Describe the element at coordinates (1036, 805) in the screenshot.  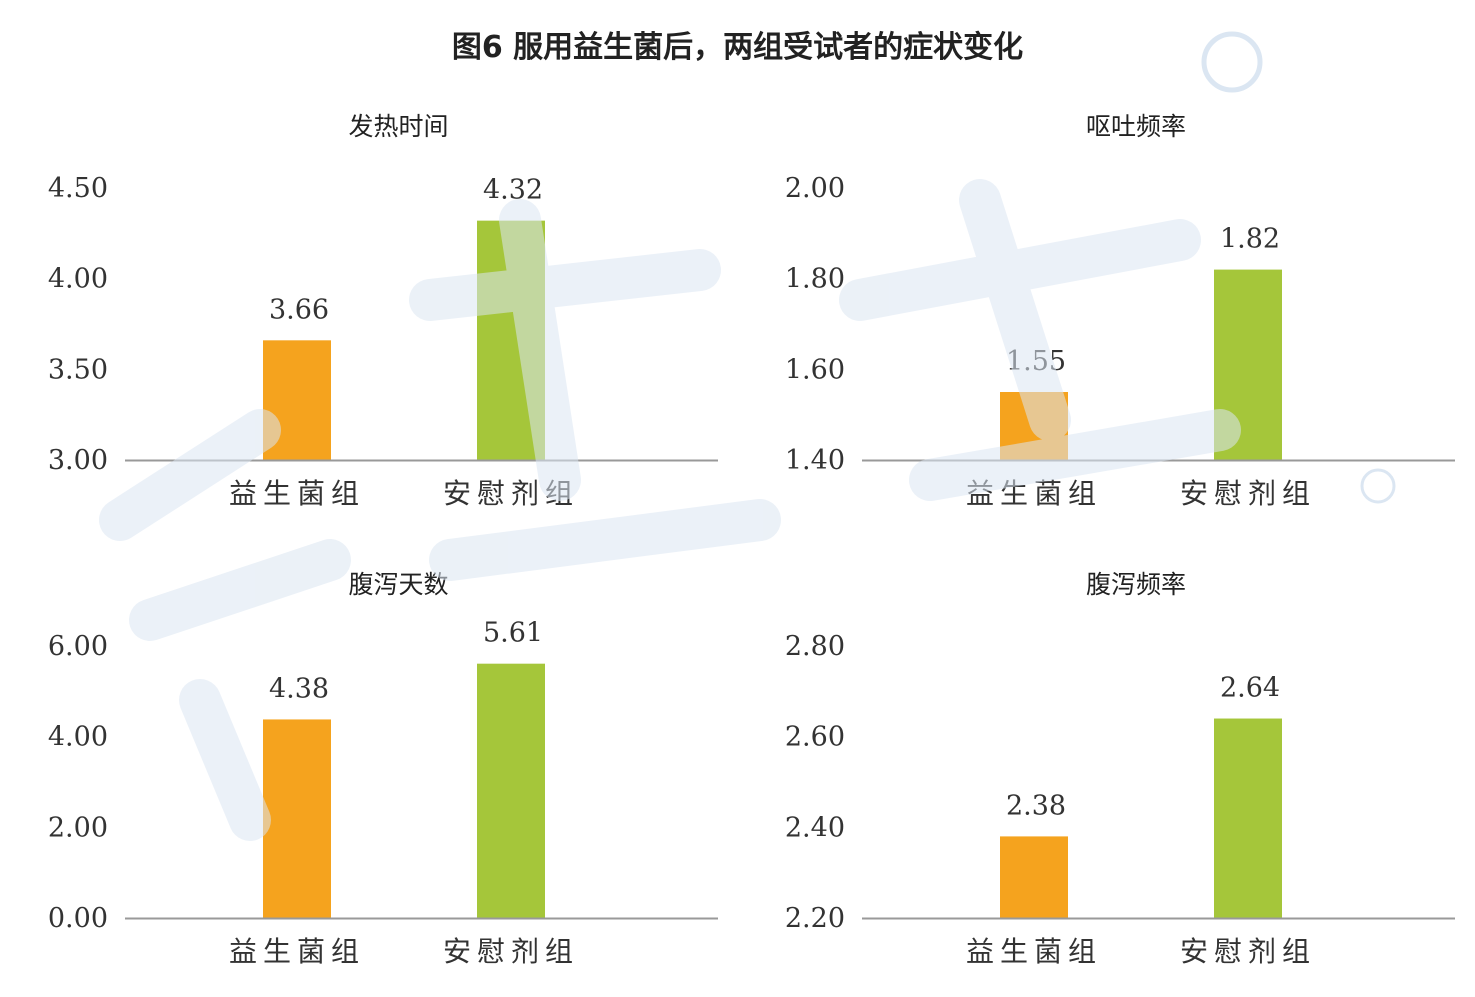
I see `data-label: 2.38` at that location.